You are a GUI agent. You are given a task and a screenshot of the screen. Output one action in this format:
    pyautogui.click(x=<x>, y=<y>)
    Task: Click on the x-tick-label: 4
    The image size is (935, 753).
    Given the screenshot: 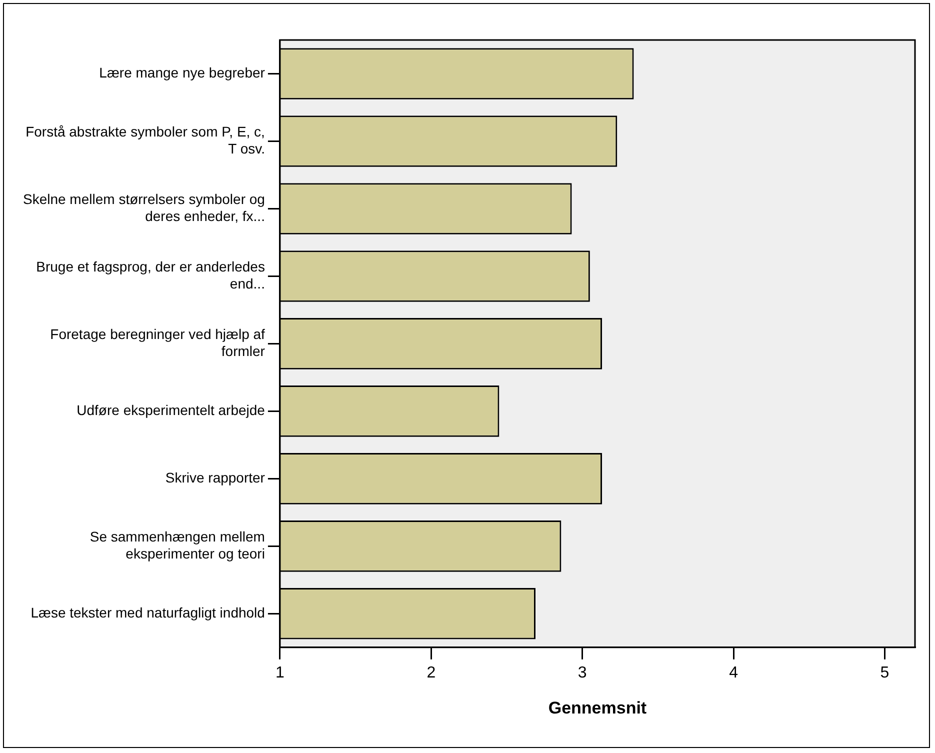 What is the action you would take?
    pyautogui.click(x=733, y=673)
    